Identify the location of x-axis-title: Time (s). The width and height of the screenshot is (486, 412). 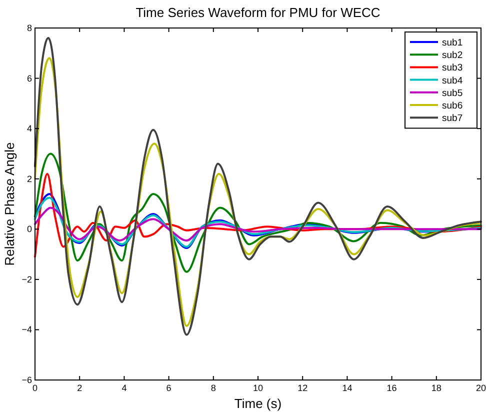
(258, 403).